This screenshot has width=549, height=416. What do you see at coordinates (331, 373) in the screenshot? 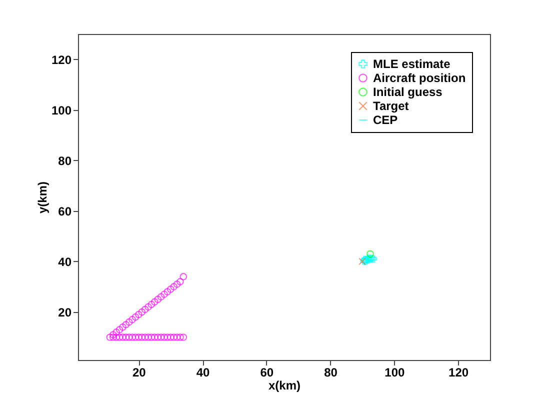
I see `x-tick-label: 80` at bounding box center [331, 373].